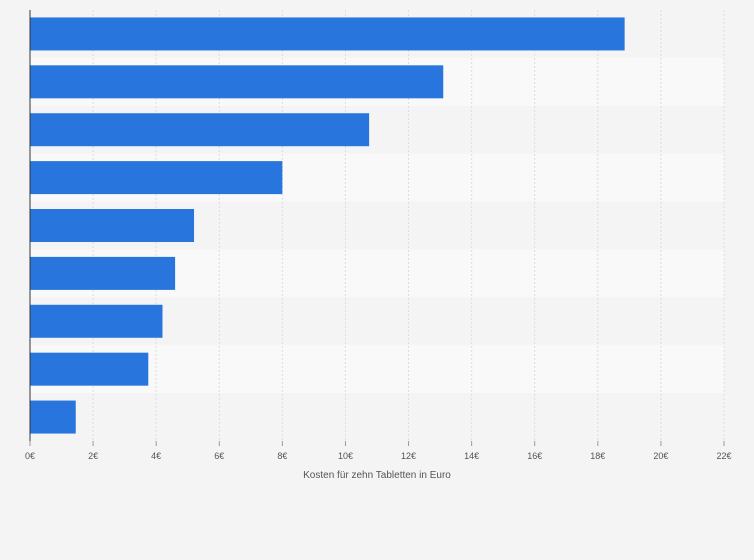 This screenshot has width=754, height=560. Describe the element at coordinates (378, 451) in the screenshot. I see `x-axis-ticks: 0€ 2€ 4€ 6€ 8€ 10€ 12€ 14€ 16€ 18€ 20€ 22€` at that location.